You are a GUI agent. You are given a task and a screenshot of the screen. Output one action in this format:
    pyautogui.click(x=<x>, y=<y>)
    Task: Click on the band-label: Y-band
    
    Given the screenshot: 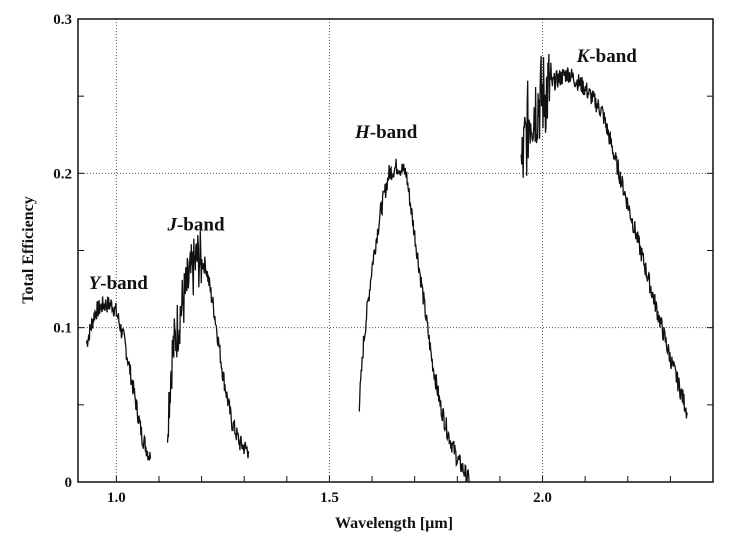 What is the action you would take?
    pyautogui.click(x=119, y=283)
    